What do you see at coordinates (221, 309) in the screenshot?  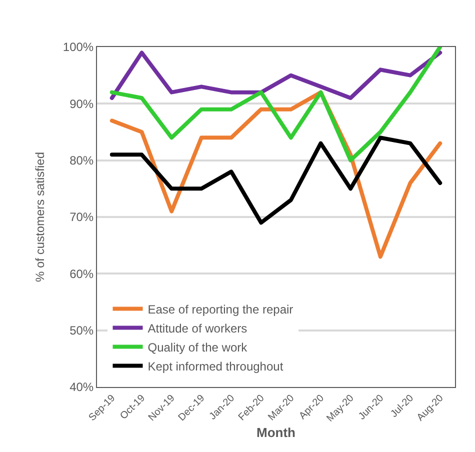 I see `legend-label: Ease of reporting the repair` at bounding box center [221, 309].